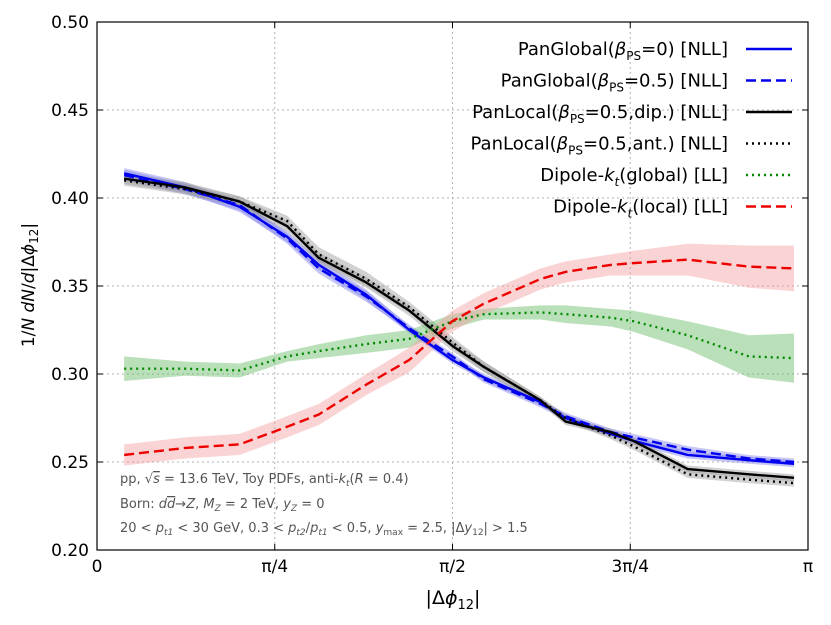 The image size is (831, 625). I want to click on legend-label: Dipole-kt(global) [LL], so click(634, 177).